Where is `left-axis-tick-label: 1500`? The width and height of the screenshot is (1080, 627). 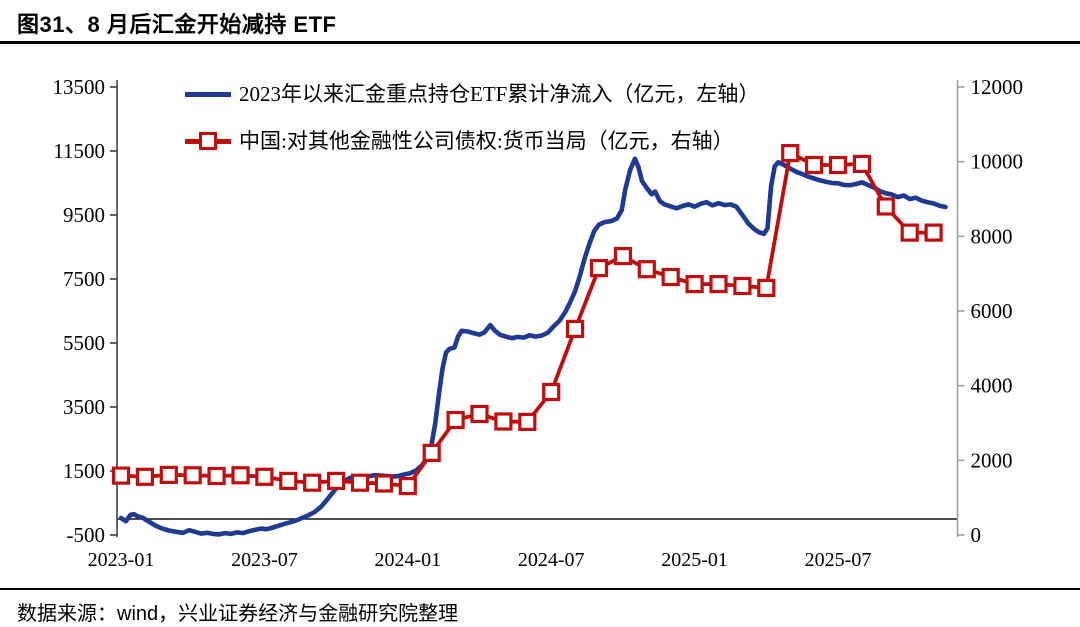
left-axis-tick-label: 1500 is located at coordinates (84, 471).